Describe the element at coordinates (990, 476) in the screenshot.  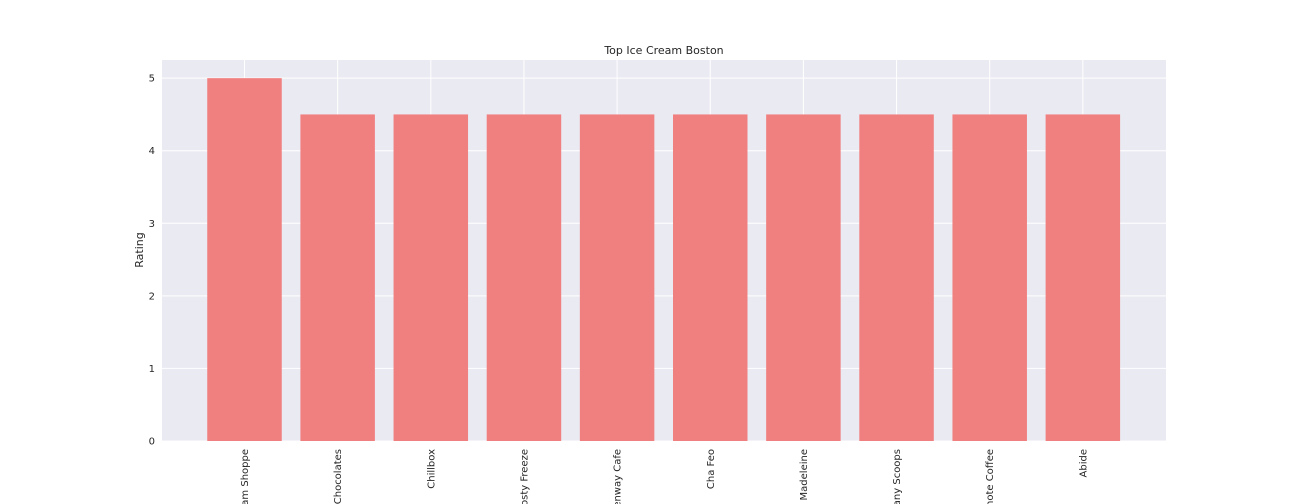
I see `x-tick-label: enote Coffee` at that location.